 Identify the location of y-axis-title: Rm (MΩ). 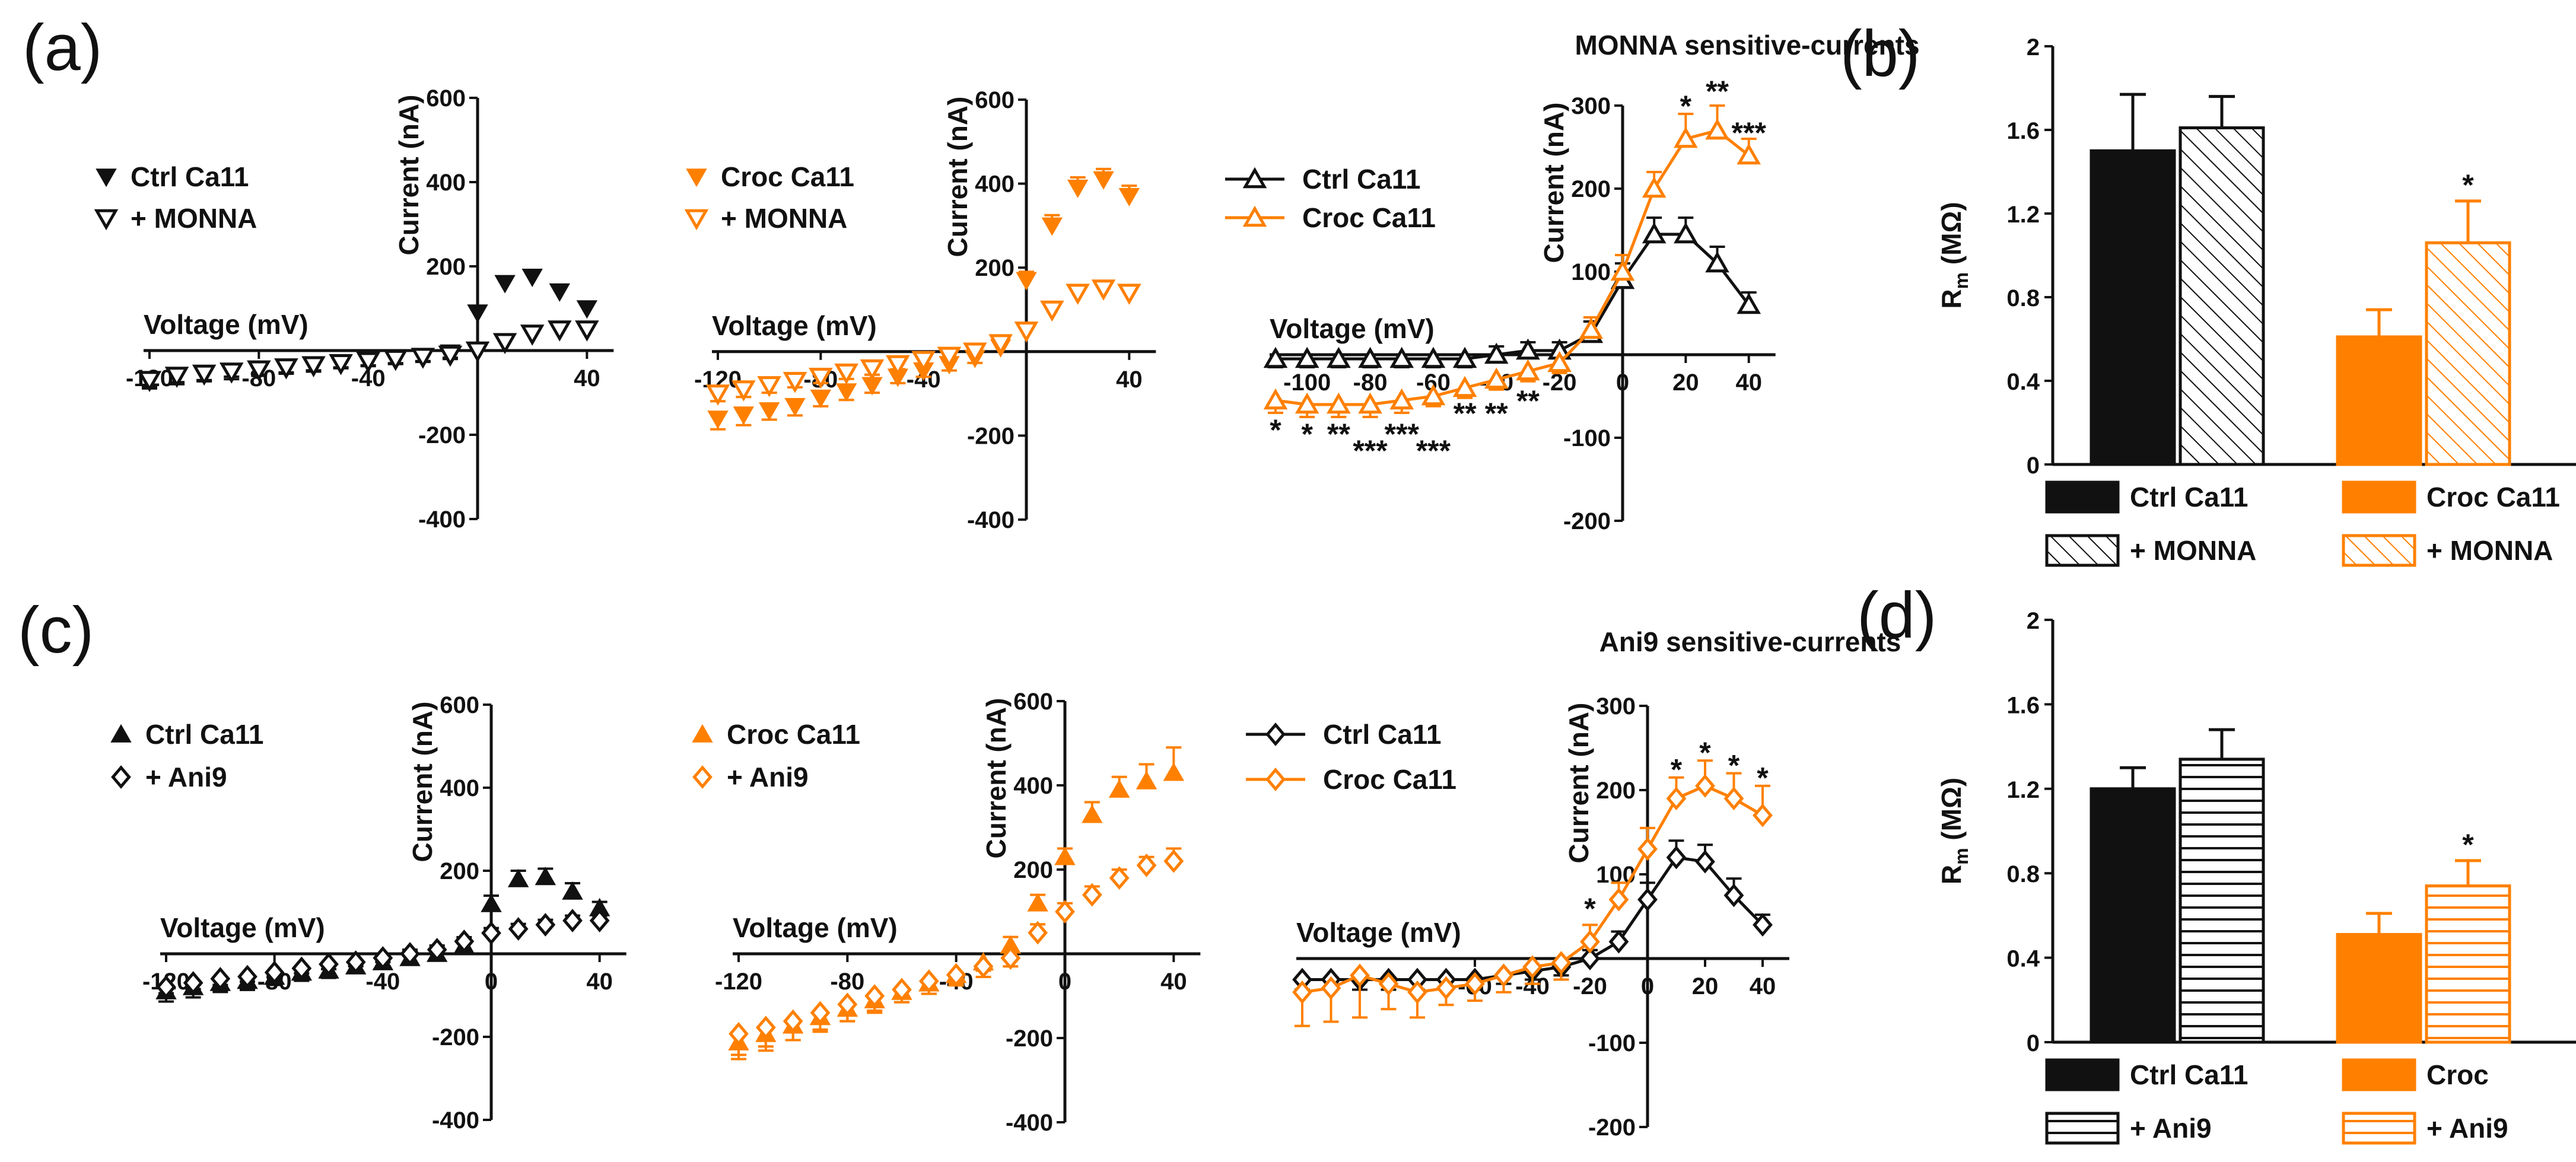
(1954, 831).